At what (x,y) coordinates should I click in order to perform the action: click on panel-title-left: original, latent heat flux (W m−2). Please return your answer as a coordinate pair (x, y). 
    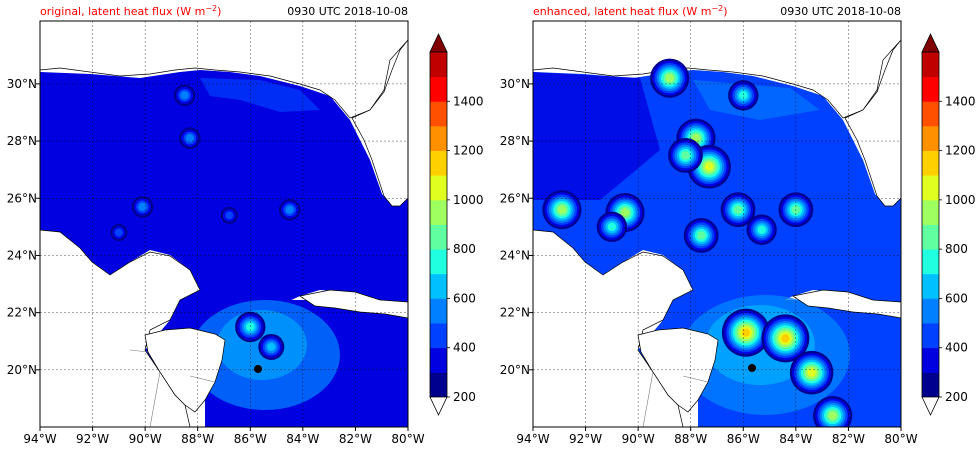
    Looking at the image, I should click on (130, 11).